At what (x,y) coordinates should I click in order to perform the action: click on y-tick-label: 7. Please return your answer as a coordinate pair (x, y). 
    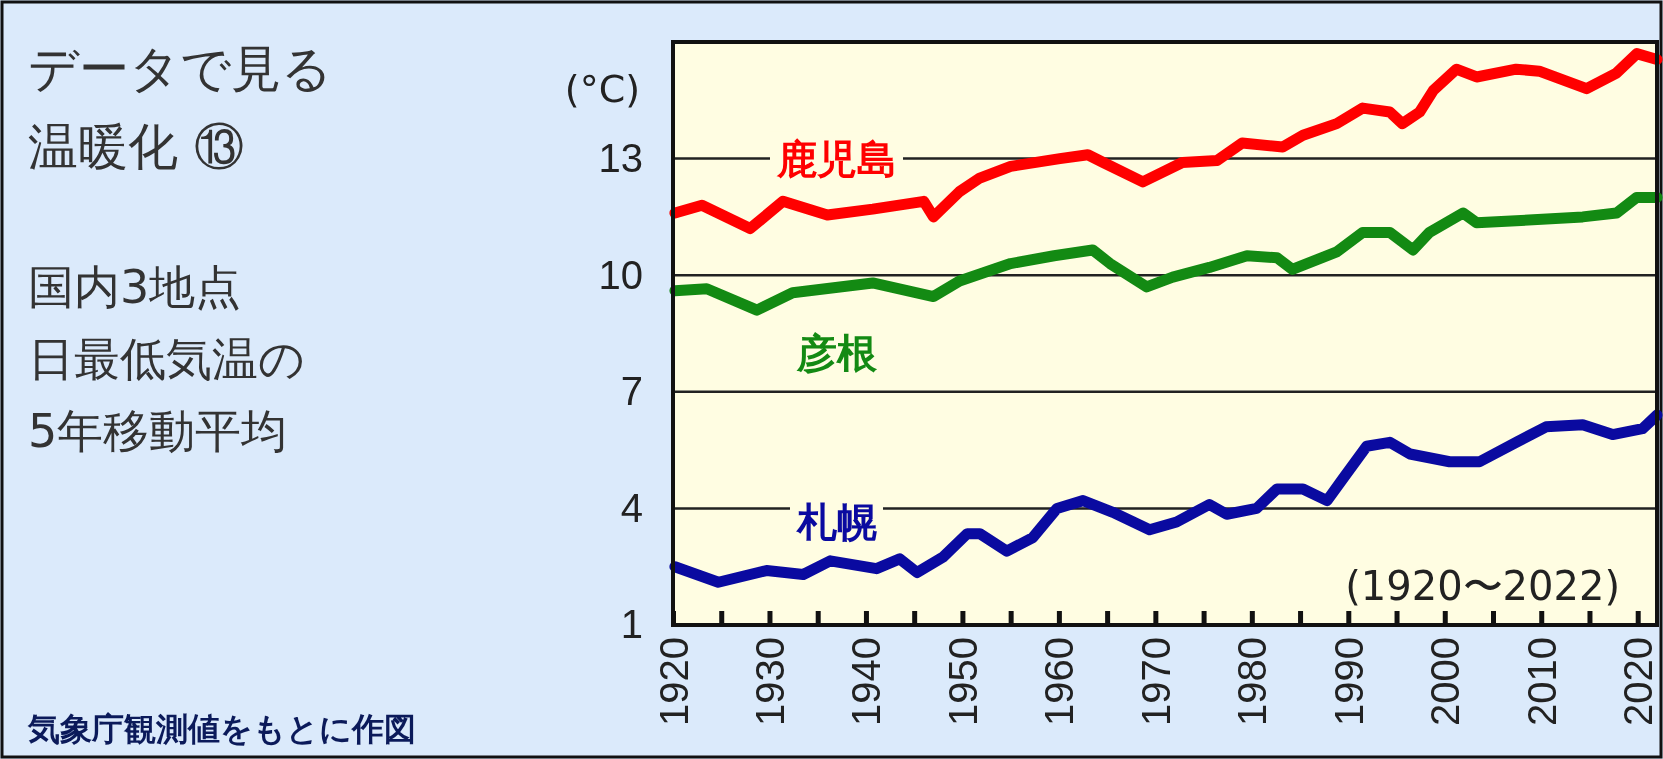
    Looking at the image, I should click on (631, 391).